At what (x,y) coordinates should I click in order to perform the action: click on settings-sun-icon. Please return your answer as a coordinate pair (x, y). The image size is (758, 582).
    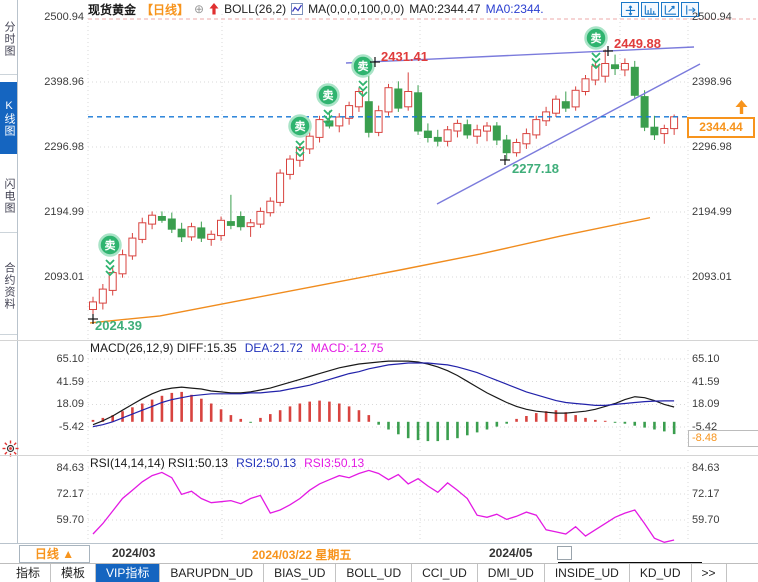
    Looking at the image, I should click on (10, 448).